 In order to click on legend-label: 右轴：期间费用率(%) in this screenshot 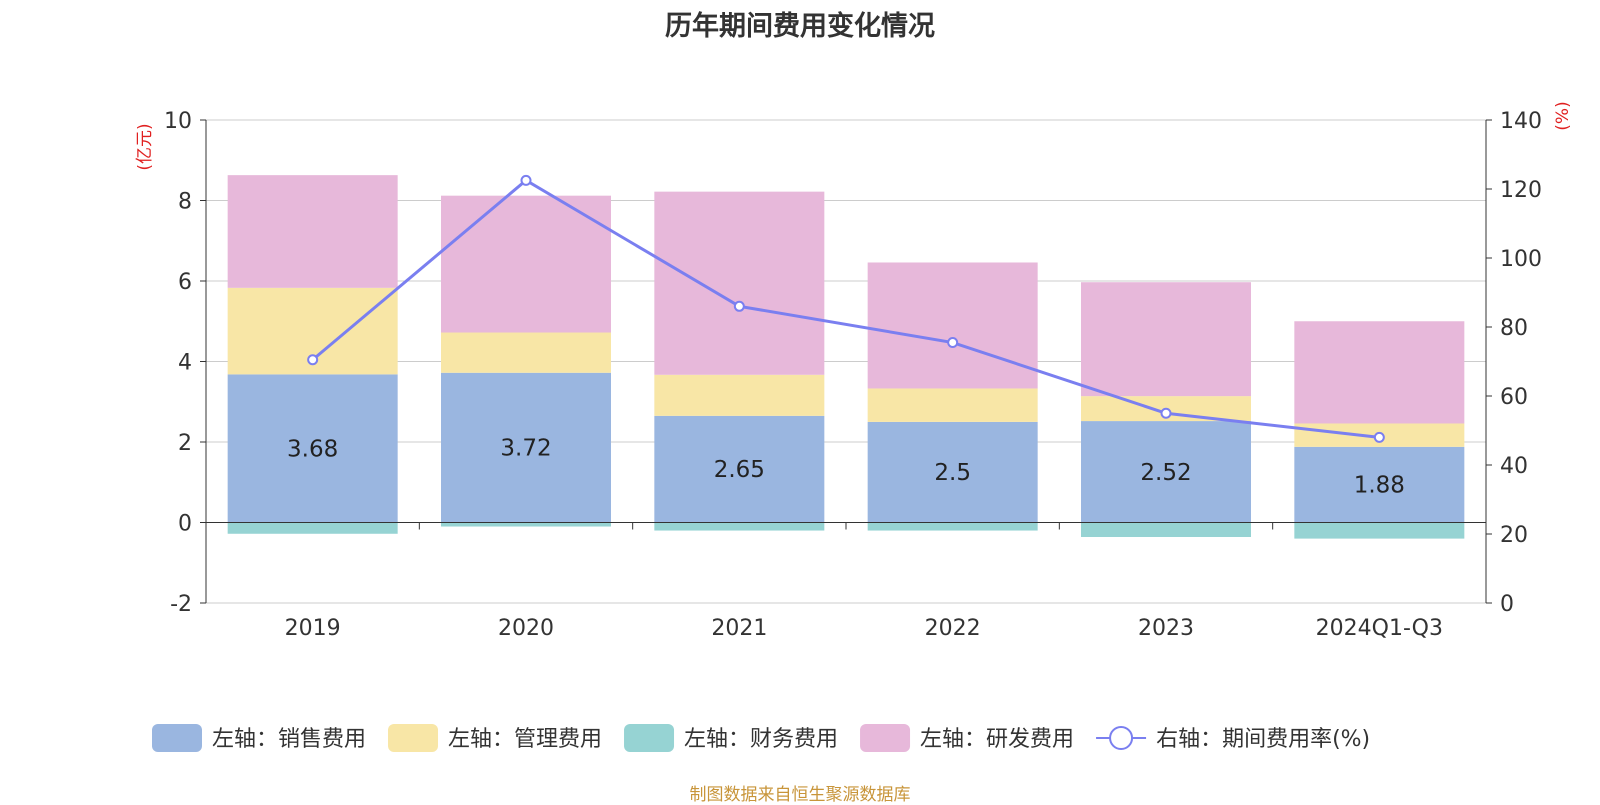, I will do `click(1263, 739)`.